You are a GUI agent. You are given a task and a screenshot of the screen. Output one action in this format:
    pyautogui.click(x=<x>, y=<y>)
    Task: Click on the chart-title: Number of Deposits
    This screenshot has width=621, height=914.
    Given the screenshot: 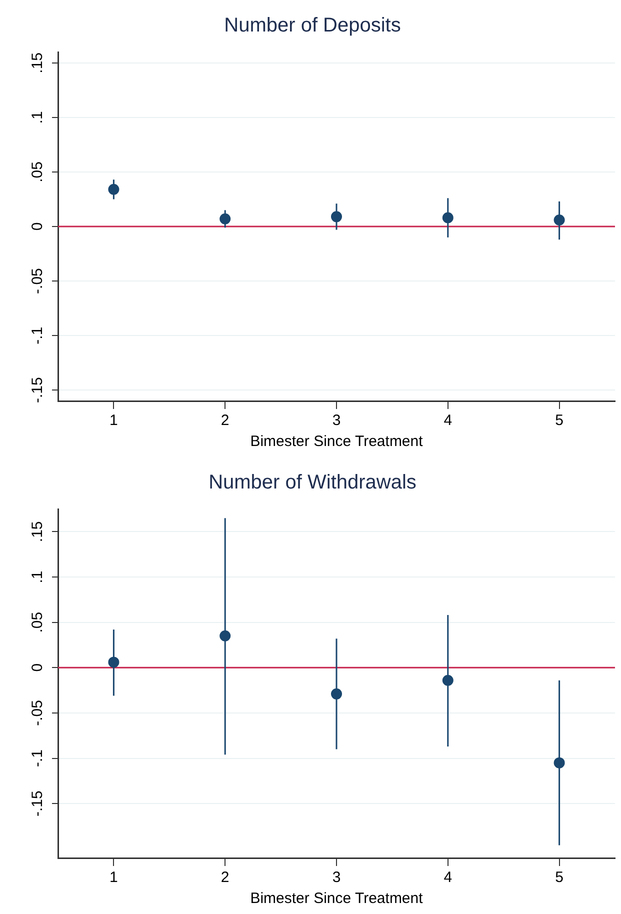 What is the action you would take?
    pyautogui.click(x=312, y=25)
    